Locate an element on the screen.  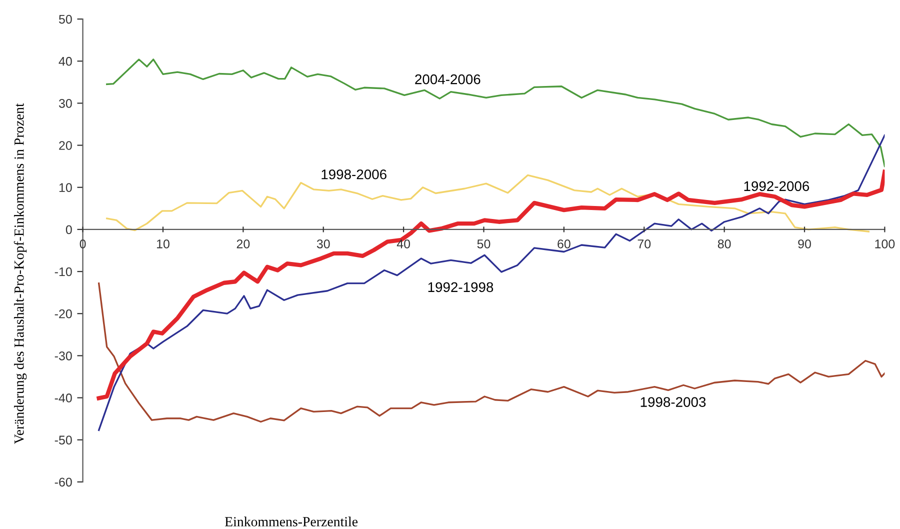
series-label: 1998-2003 is located at coordinates (673, 402).